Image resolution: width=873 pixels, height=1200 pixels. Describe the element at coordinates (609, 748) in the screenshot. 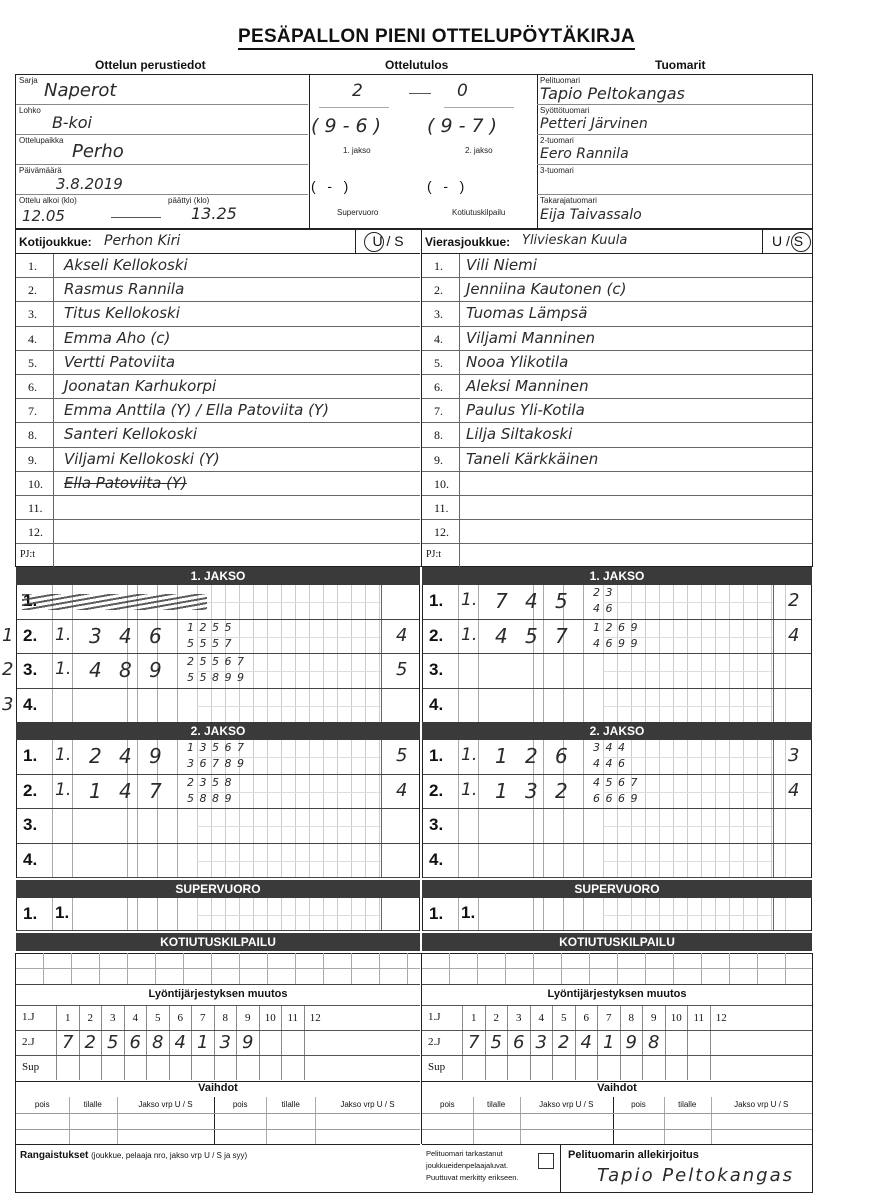

I see `runs-top: 3 4 4` at that location.